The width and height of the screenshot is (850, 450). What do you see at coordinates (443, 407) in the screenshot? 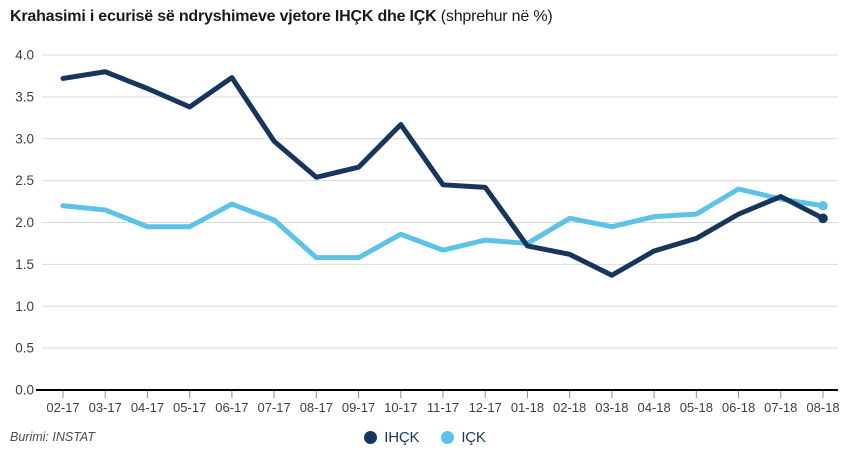
I see `x-axis-label: 11-17` at bounding box center [443, 407].